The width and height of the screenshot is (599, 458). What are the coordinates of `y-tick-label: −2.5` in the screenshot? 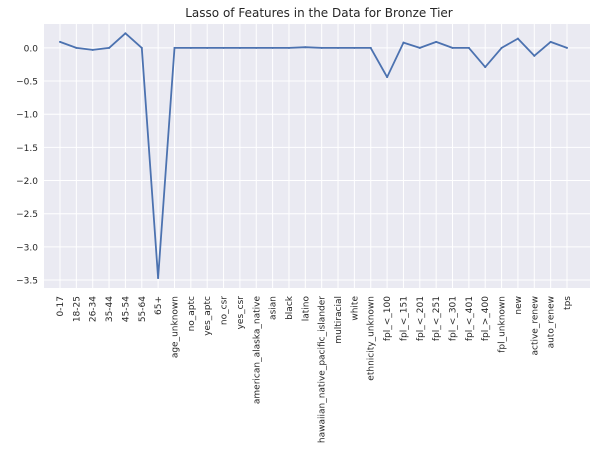 It's located at (27, 215).